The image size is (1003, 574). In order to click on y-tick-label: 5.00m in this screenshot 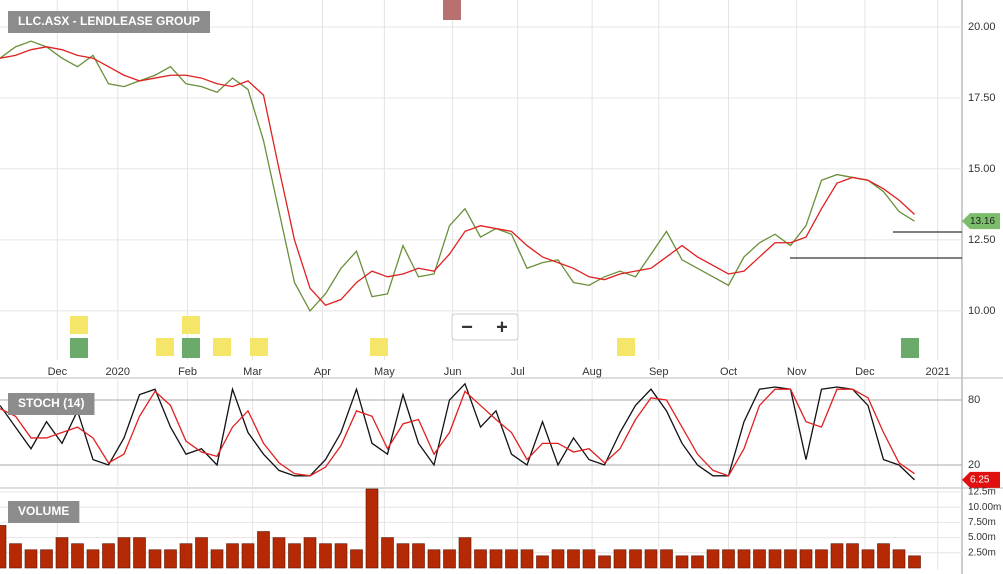, I will do `click(982, 537)`.